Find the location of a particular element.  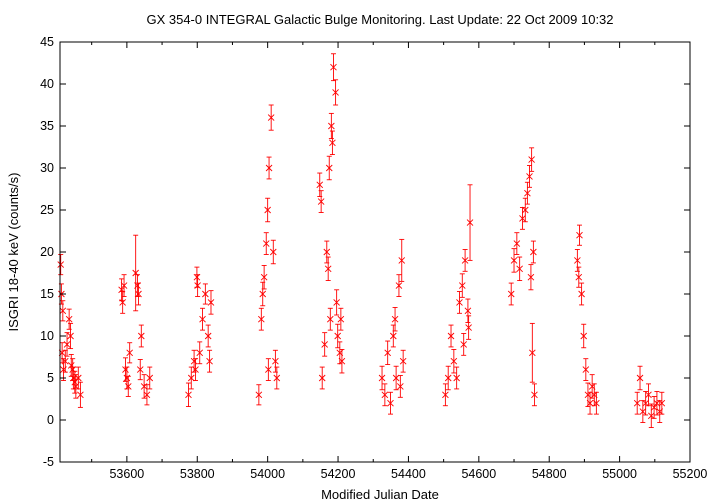

y-tick-label: 15 is located at coordinates (47, 294).